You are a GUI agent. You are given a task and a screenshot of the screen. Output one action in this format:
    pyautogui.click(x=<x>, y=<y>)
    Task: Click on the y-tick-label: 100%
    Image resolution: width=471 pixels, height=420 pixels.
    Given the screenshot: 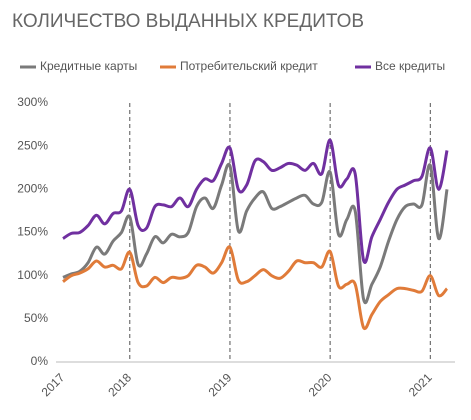 What is the action you would take?
    pyautogui.click(x=32, y=275)
    